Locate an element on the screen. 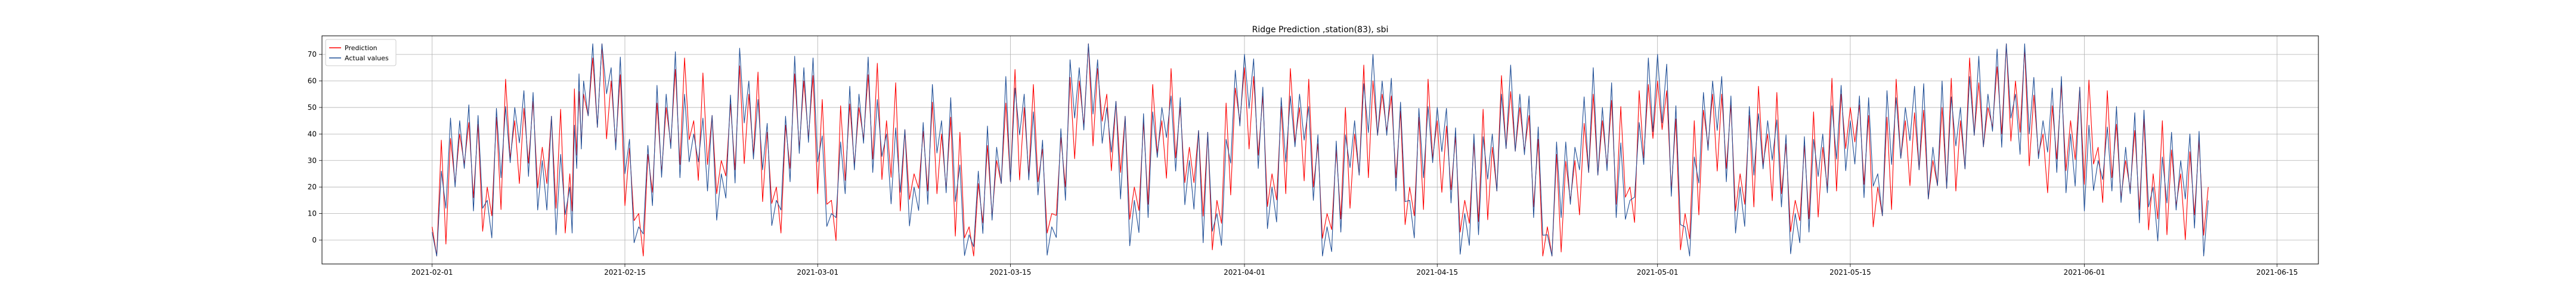 This screenshot has height=301, width=2576. x-tick-label: 2021-06-01 is located at coordinates (2085, 272).